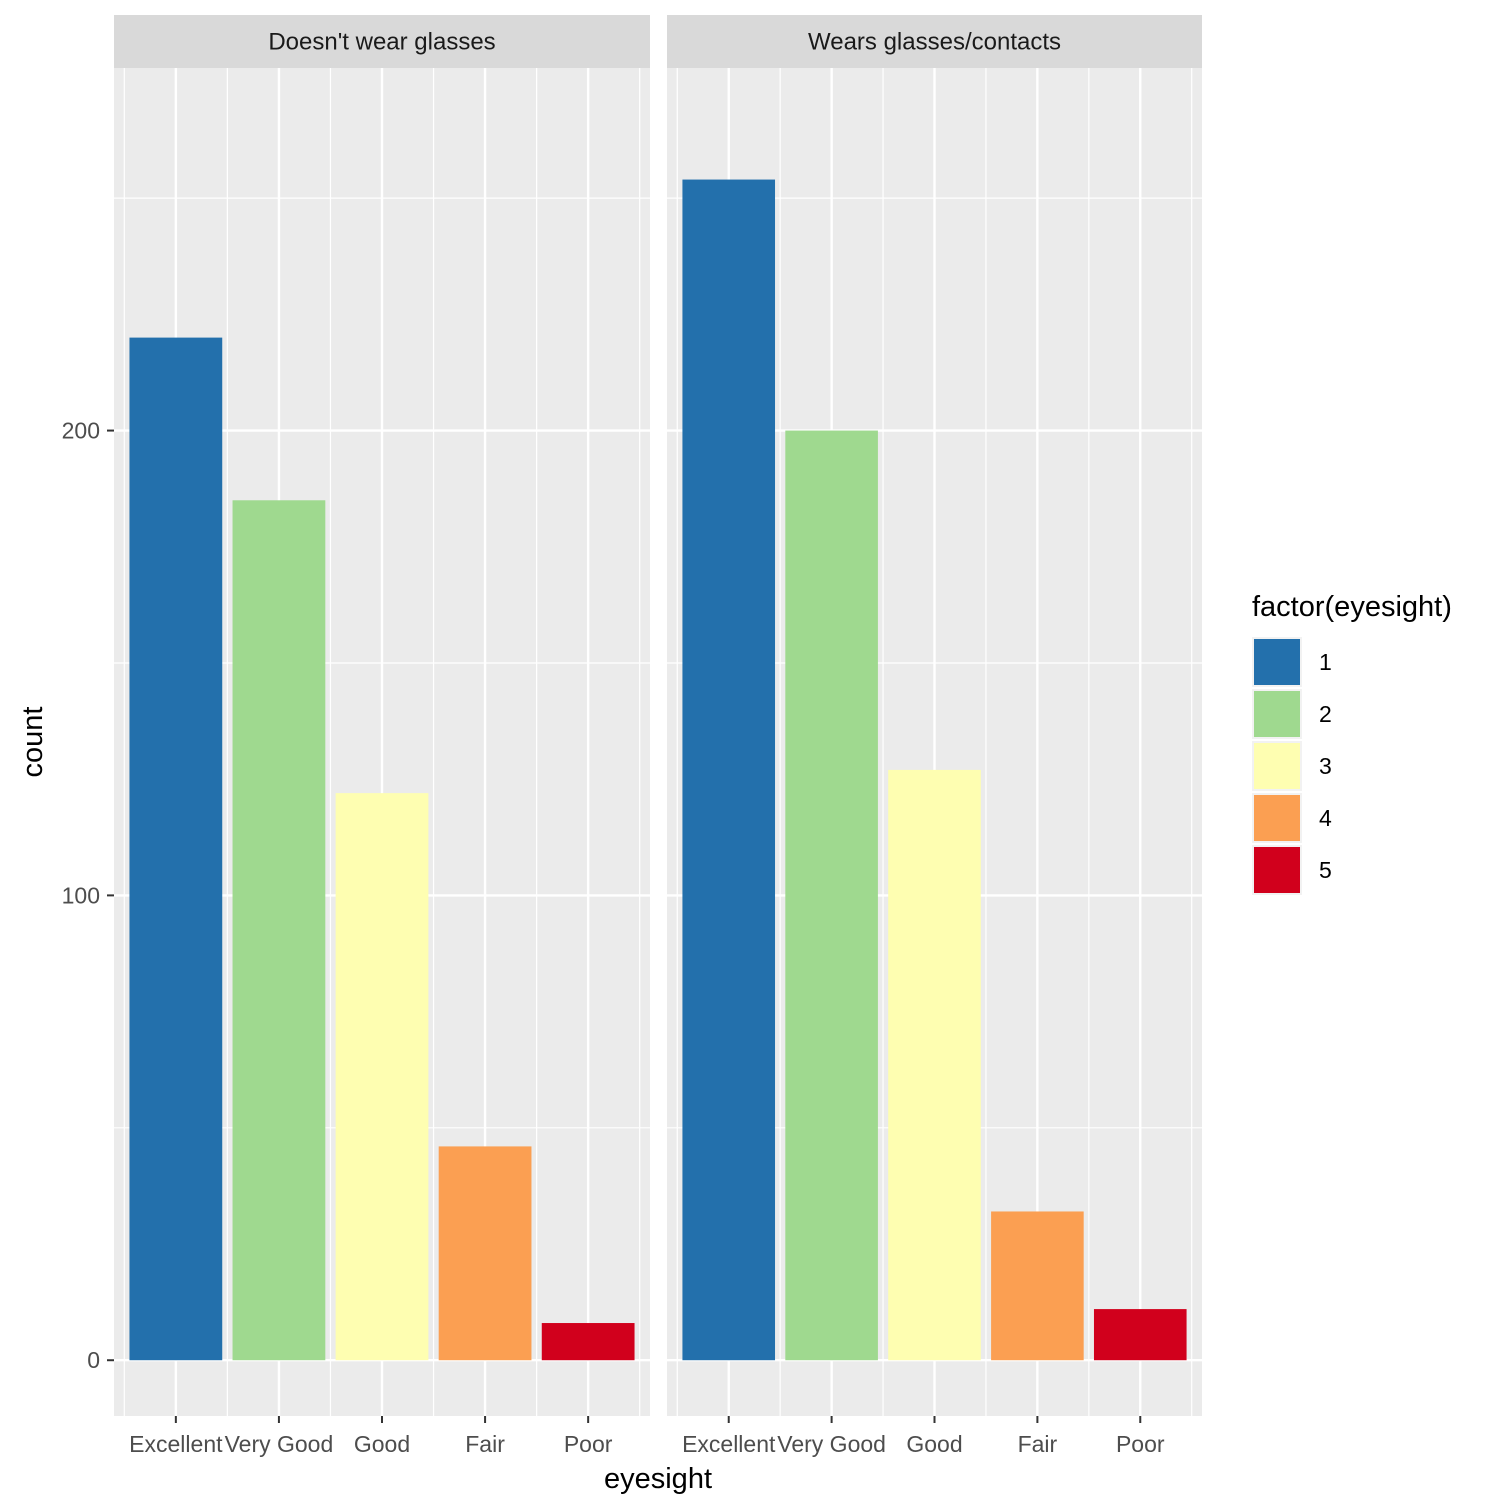 This screenshot has width=1512, height=1512. I want to click on x-axis-title: eyesight, so click(658, 1479).